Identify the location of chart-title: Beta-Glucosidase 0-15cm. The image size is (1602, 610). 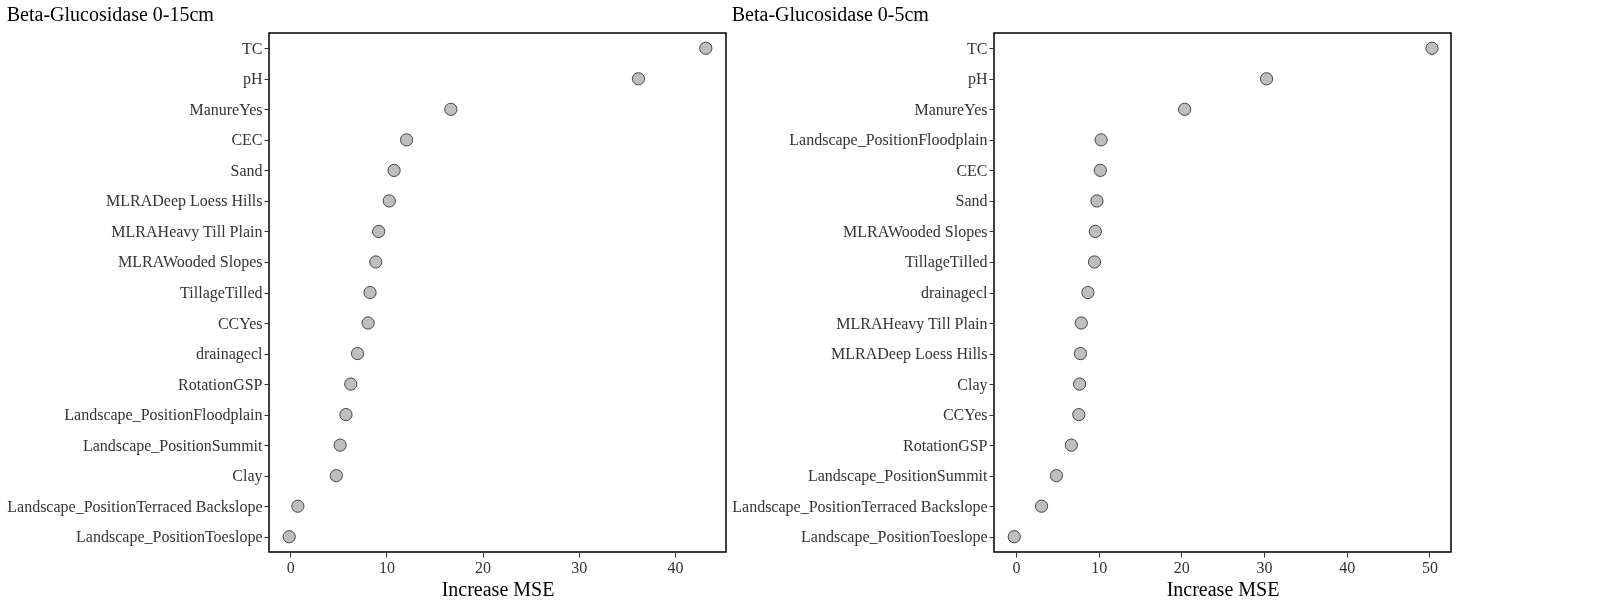
(110, 14).